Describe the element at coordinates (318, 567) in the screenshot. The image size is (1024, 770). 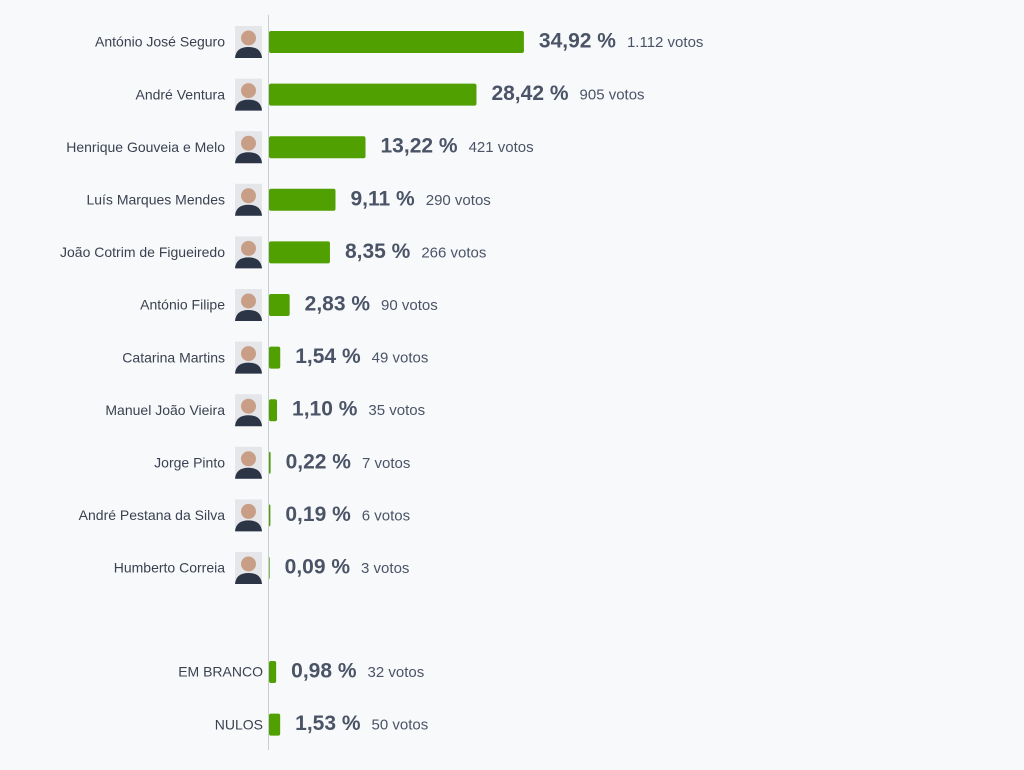
I see `value-label: 0,09 %` at that location.